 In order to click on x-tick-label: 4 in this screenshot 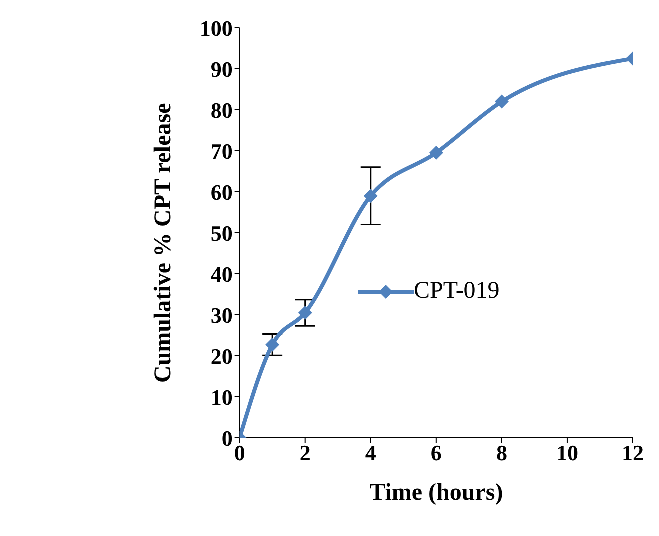, I will do `click(370, 453)`.